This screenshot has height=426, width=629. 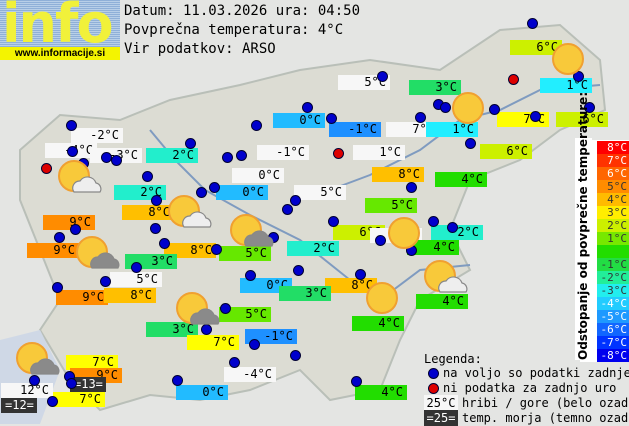 I want to click on station-temp-label: -2°C, so click(x=97, y=135).